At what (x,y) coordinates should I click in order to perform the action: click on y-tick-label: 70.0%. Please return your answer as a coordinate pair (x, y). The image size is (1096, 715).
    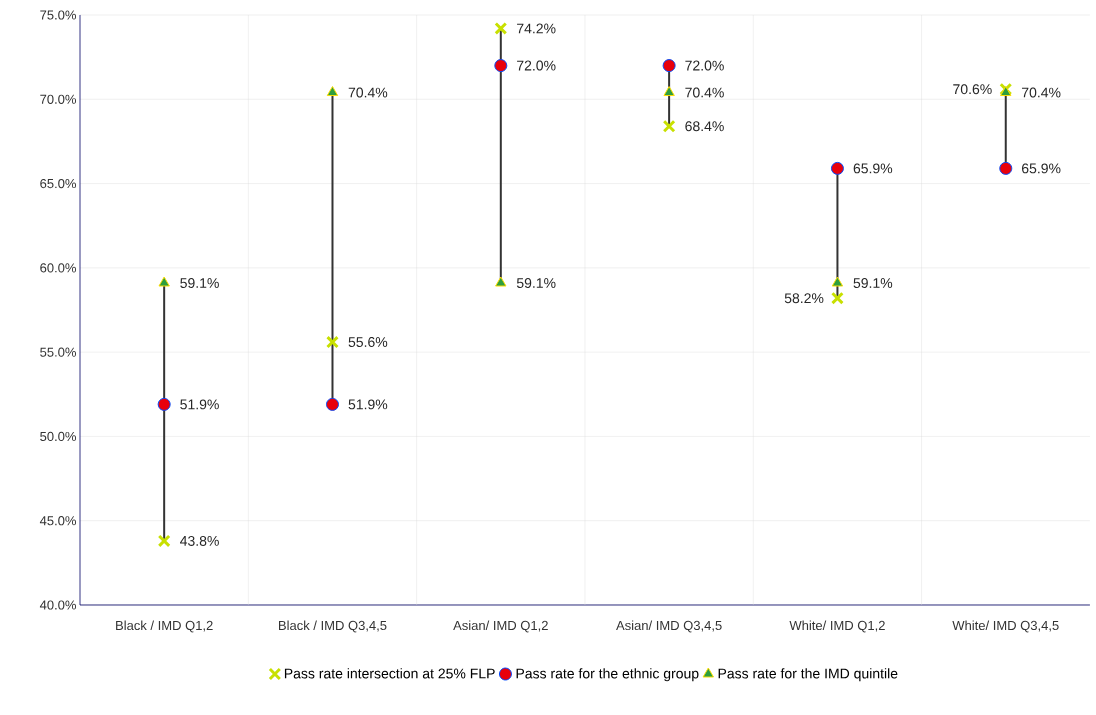
    Looking at the image, I should click on (58, 99).